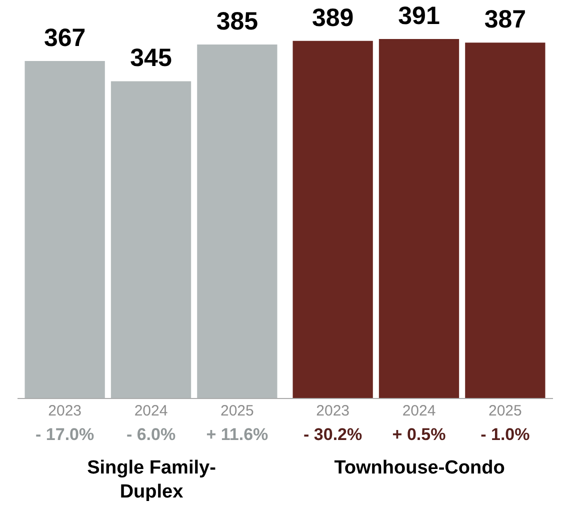 The height and width of the screenshot is (509, 561). Describe the element at coordinates (151, 434) in the screenshot. I see `text: - 6.0%` at that location.